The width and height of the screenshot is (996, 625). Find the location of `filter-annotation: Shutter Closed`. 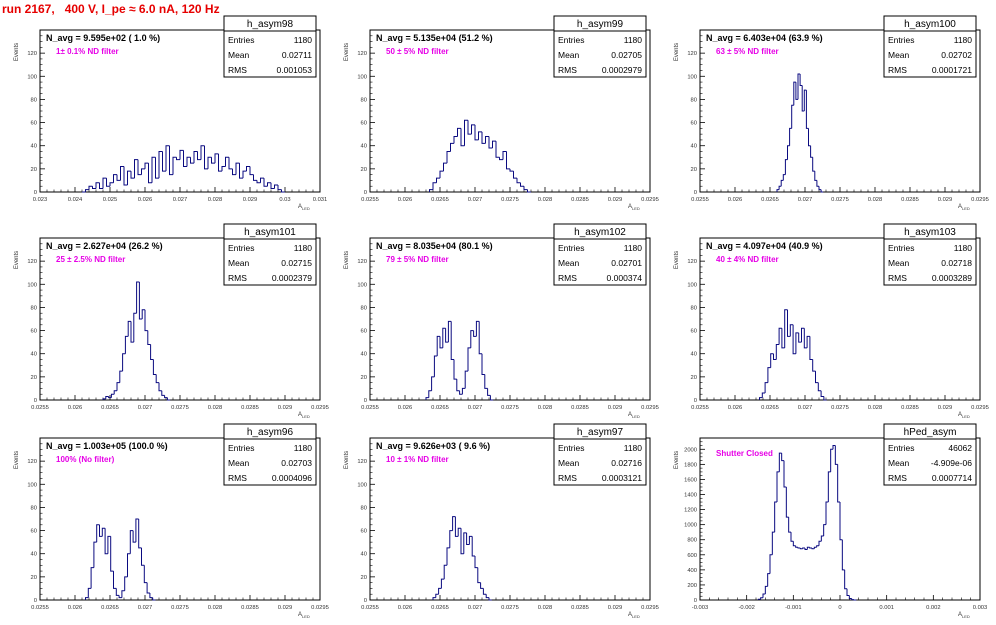

filter-annotation: Shutter Closed is located at coordinates (744, 453).